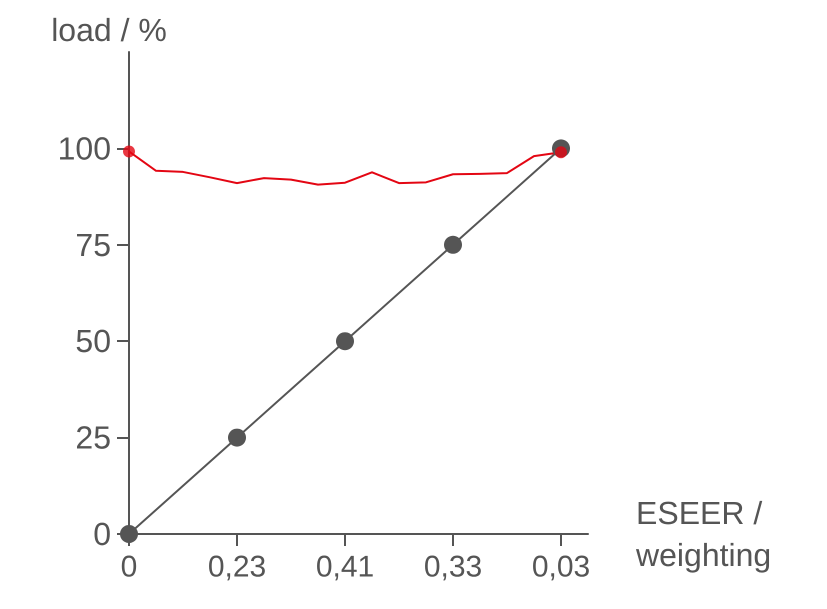 The image size is (827, 609). Describe the element at coordinates (345, 567) in the screenshot. I see `x-tick-label: 0,41` at that location.